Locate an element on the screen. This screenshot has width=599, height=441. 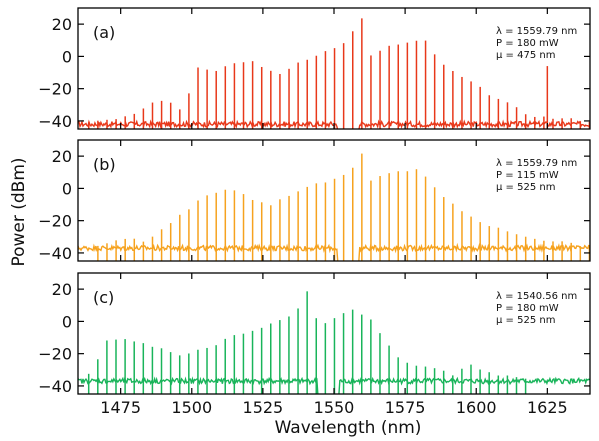
x-axis-labels: 1475 1500 1525 1550 1575 1600 1625 is located at coordinates (333, 407).